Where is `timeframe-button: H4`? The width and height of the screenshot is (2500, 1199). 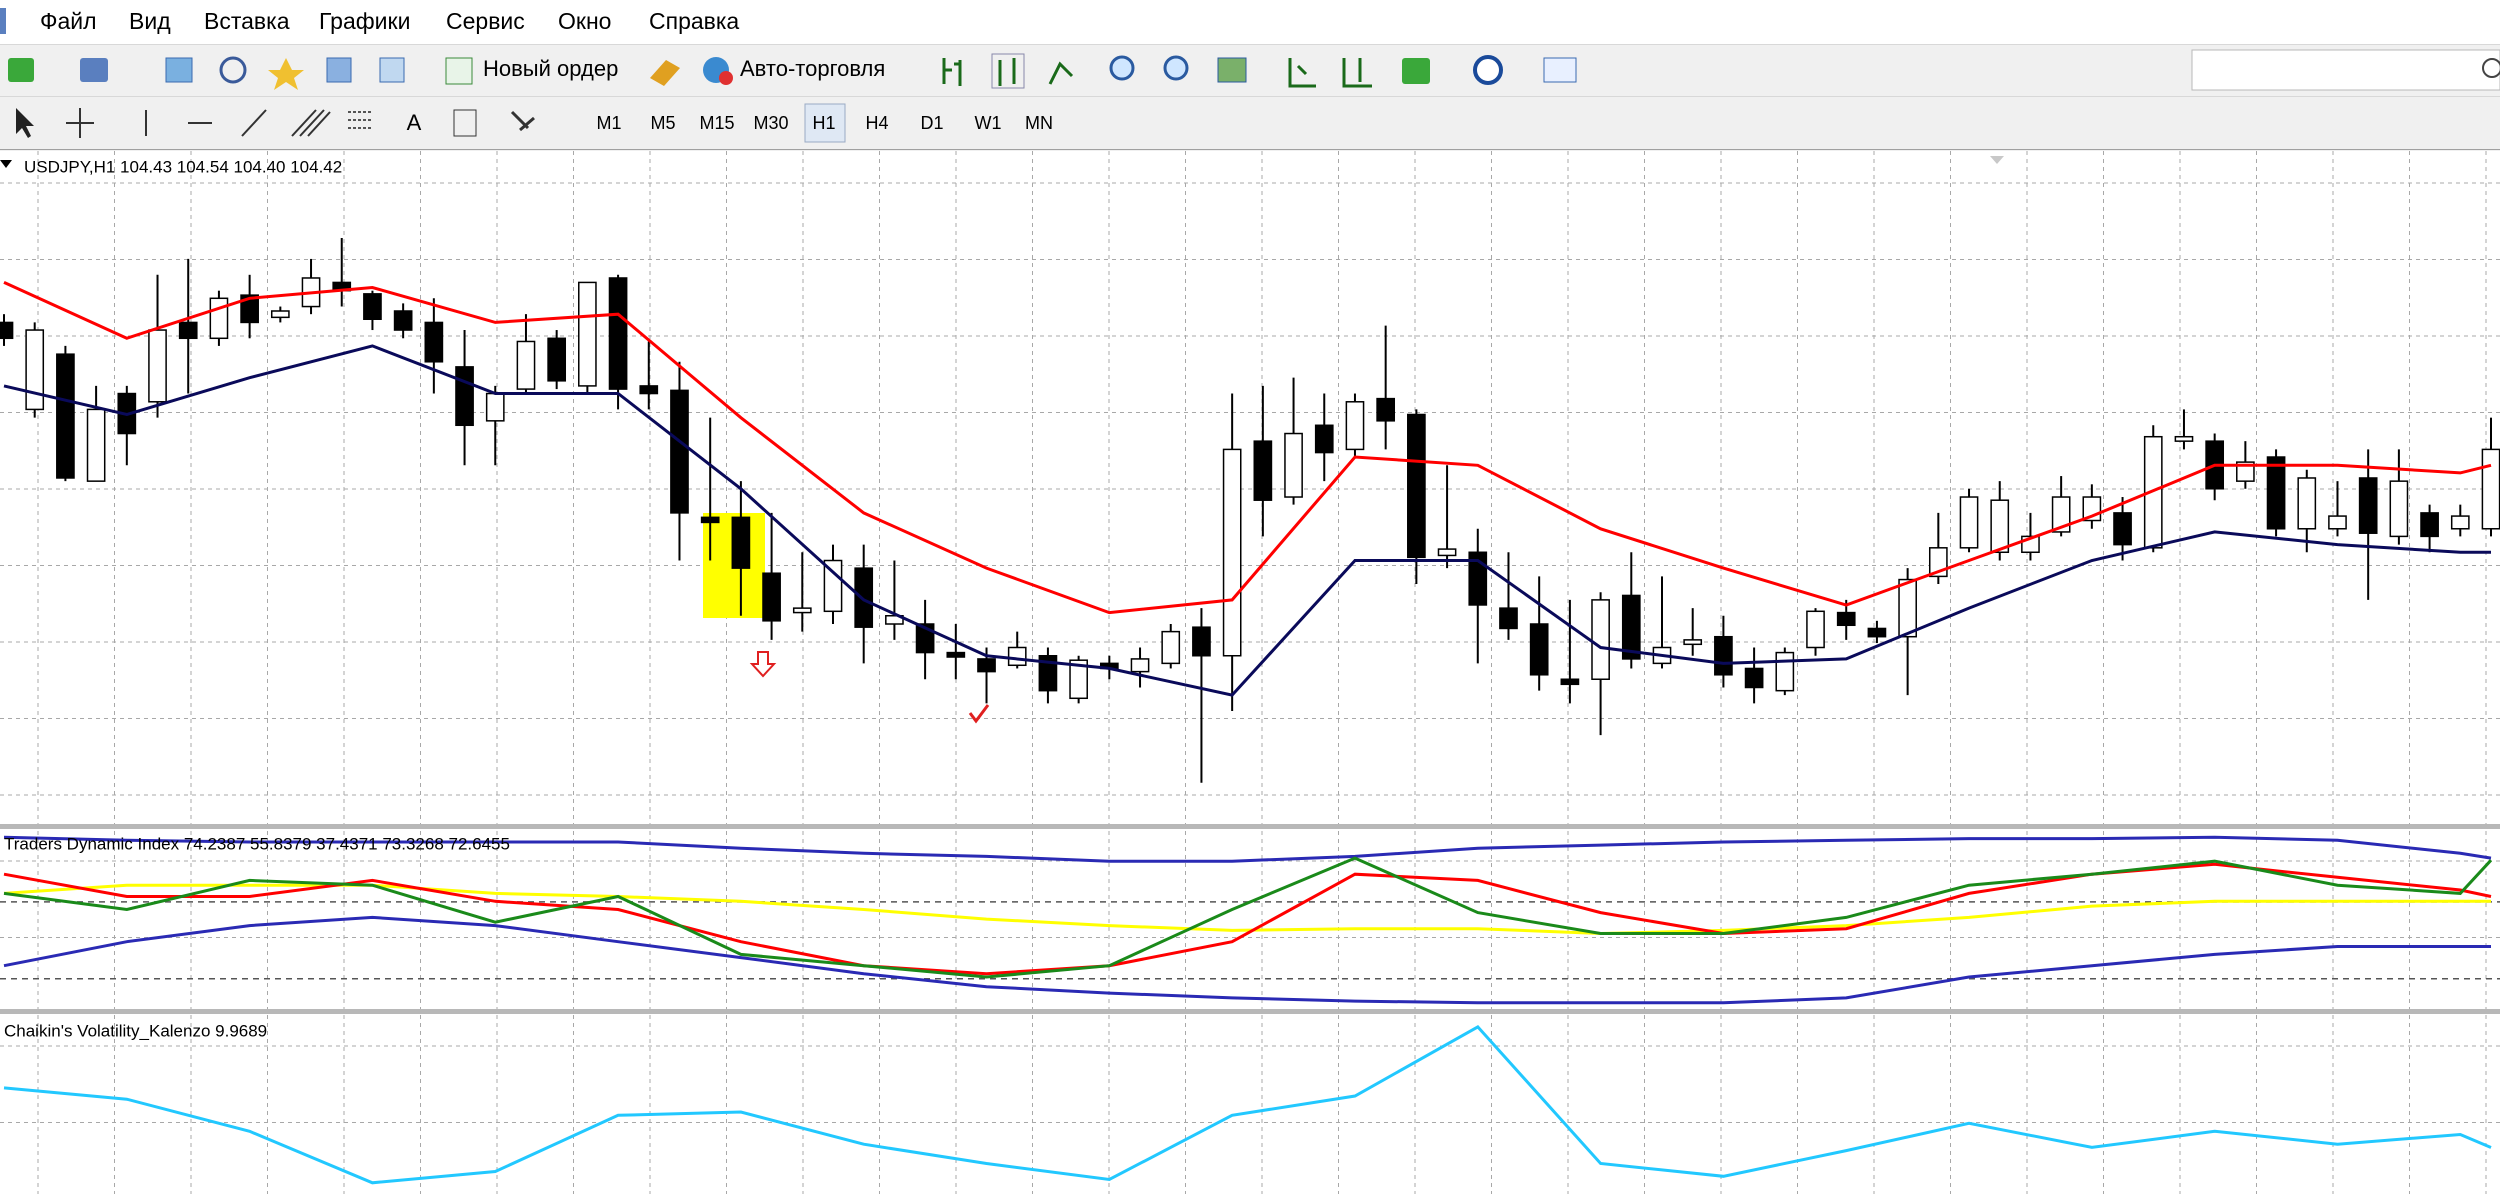 timeframe-button: H4 is located at coordinates (876, 123).